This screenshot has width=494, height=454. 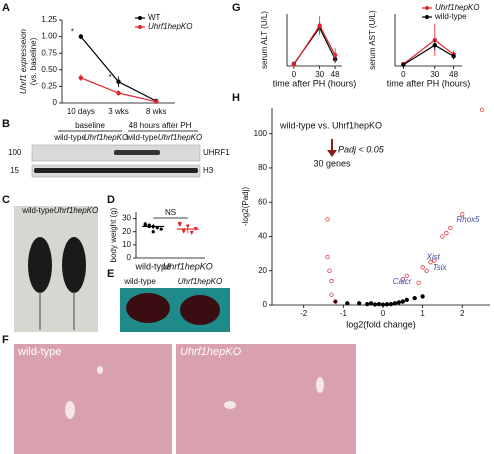 I want to click on gene-label: Tsix, so click(x=440, y=267).